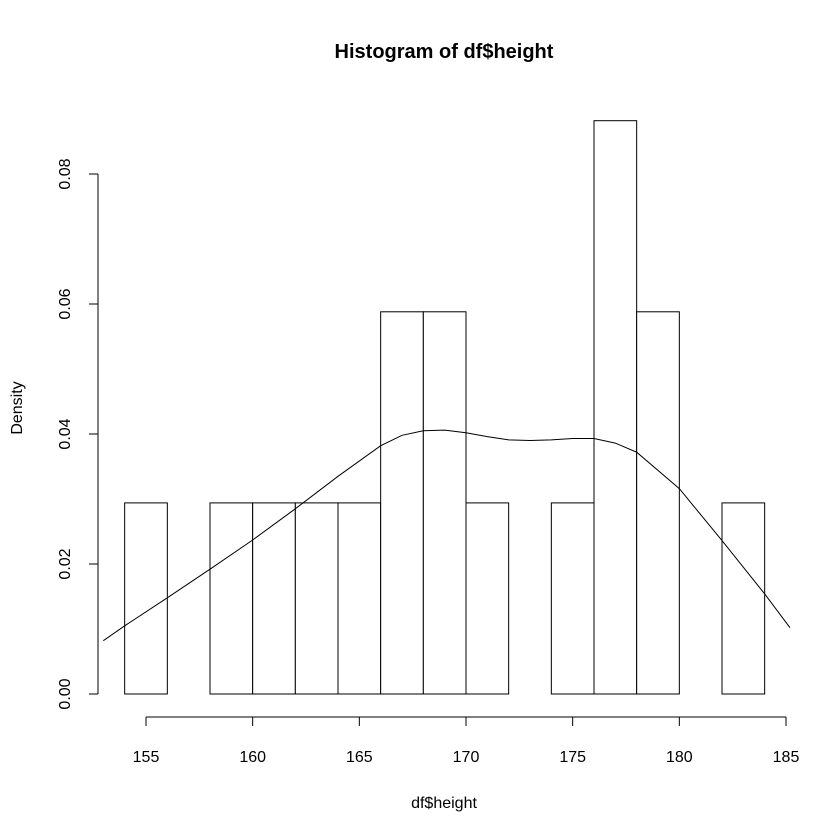 The width and height of the screenshot is (840, 840). Describe the element at coordinates (65, 173) in the screenshot. I see `y-tick-label: 0.08` at that location.